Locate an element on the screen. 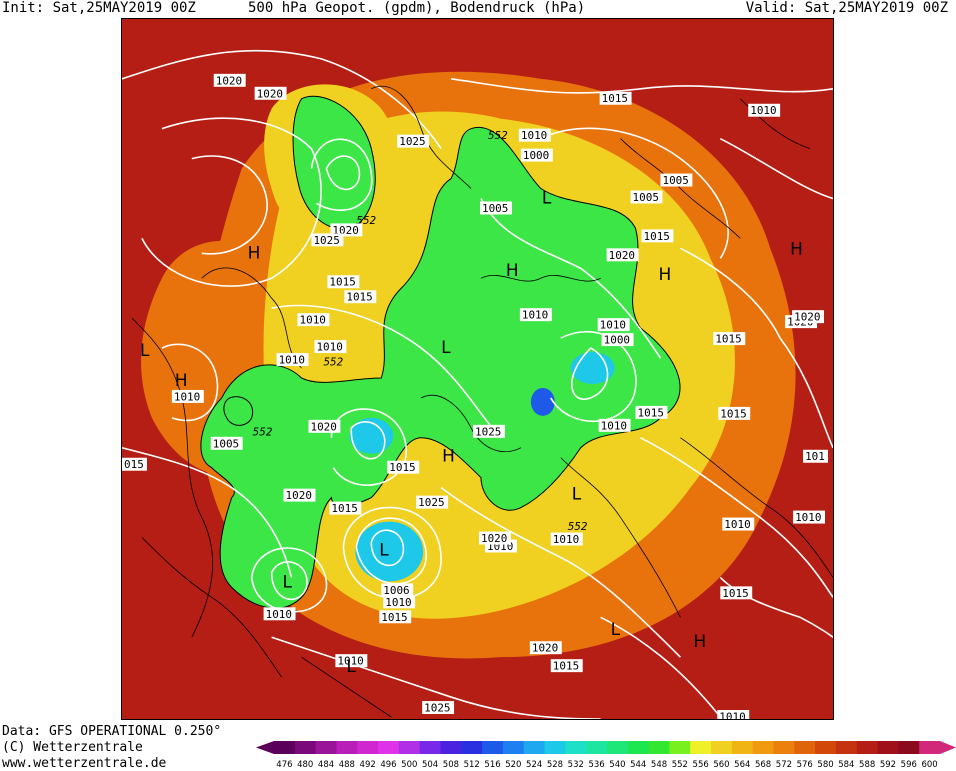  data-source-label: Data: GFS OPERATIONAL 0.250° is located at coordinates (112, 731).